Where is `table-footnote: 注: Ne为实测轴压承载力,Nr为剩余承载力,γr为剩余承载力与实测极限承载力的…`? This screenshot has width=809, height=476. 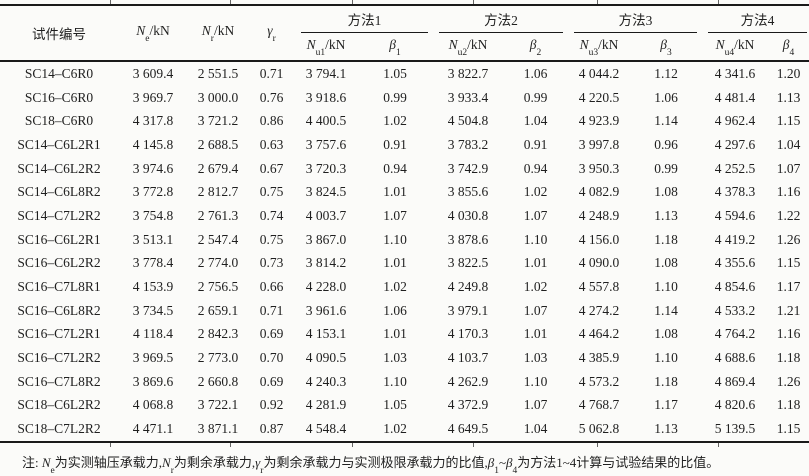 table-footnote: 注: Ne为实测轴压承载力,Nr为剩余承载力,γr为剩余承载力与实测极限承载力的… is located at coordinates (371, 465).